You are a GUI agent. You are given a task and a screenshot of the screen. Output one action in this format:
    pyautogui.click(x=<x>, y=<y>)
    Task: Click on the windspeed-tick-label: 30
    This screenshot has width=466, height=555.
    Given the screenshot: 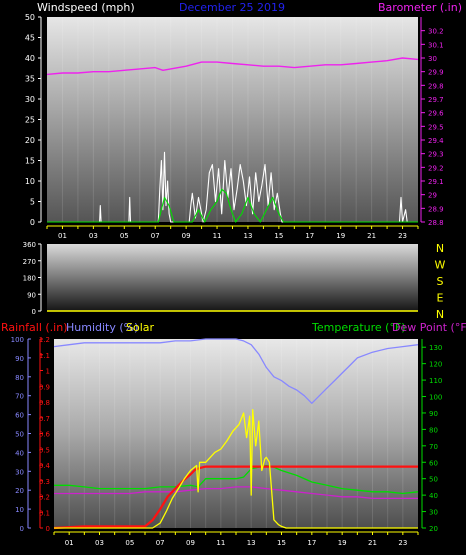 What is the action you would take?
    pyautogui.click(x=30, y=99)
    